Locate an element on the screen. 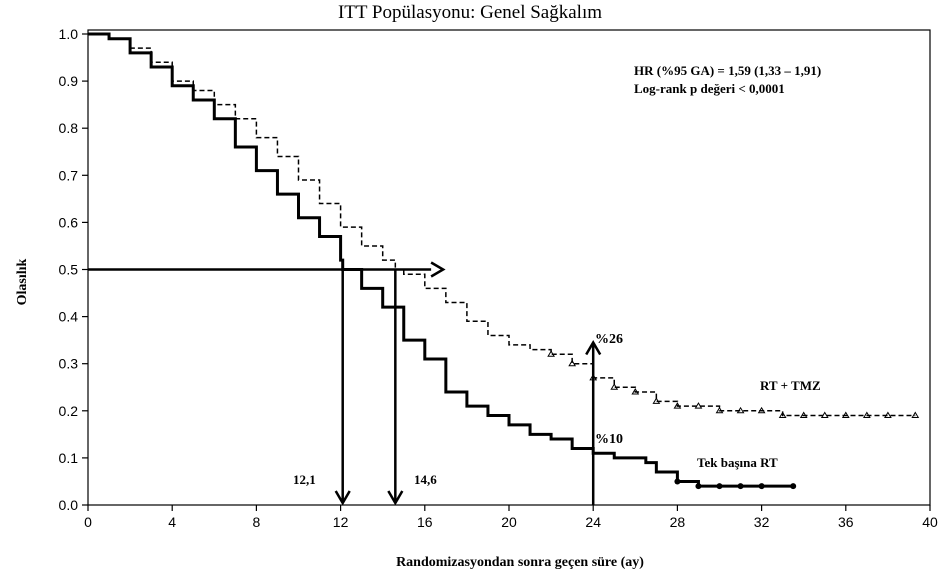 The height and width of the screenshot is (584, 944). median-rt-label: 12,1 is located at coordinates (304, 479).